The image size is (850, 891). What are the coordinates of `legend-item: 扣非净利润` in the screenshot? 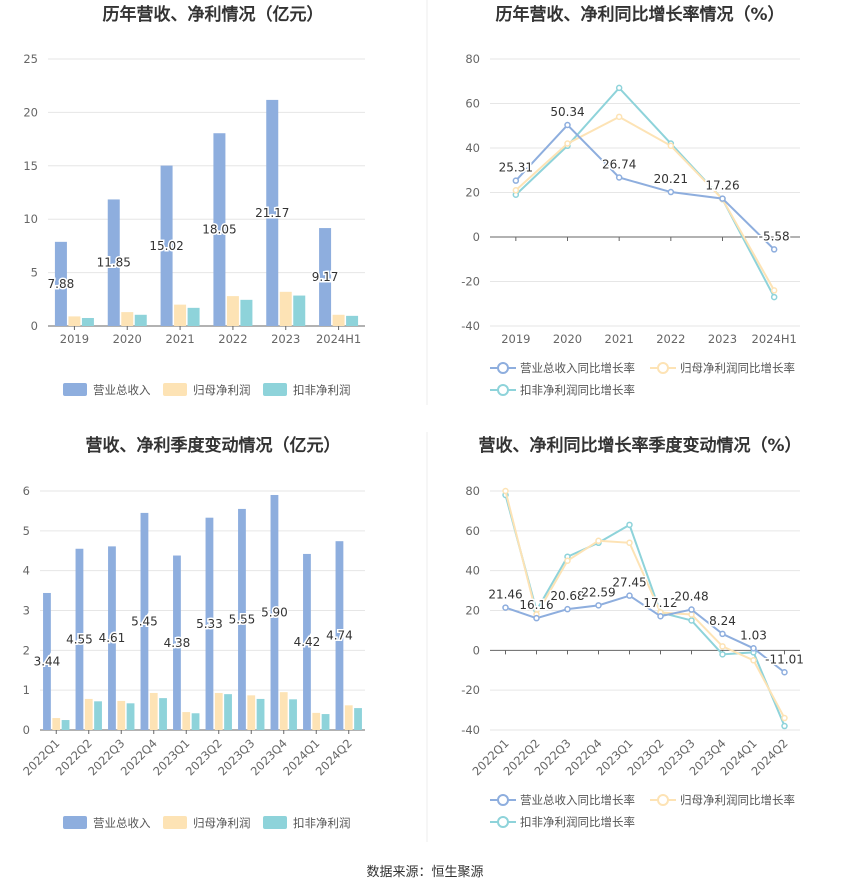 It's located at (307, 390).